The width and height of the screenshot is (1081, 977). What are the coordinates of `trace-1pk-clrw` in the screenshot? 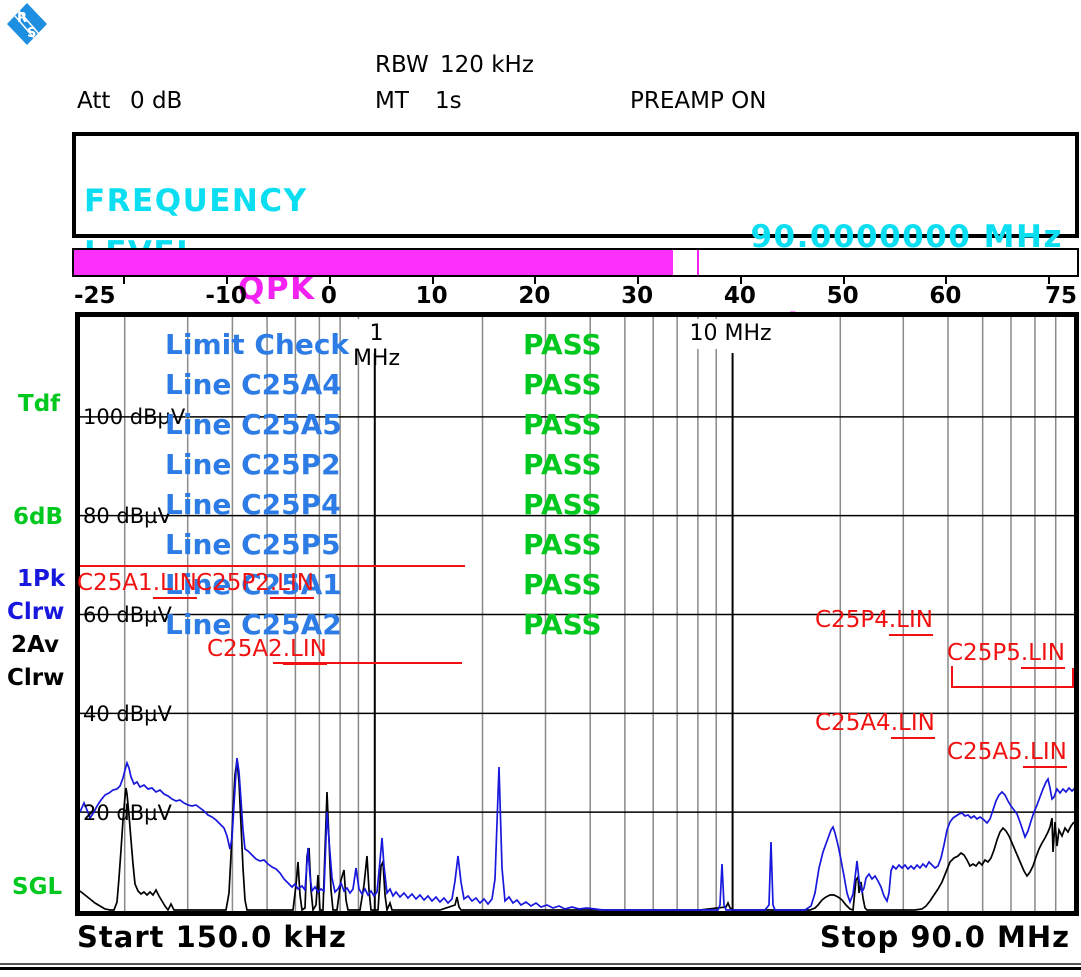 It's located at (577, 834).